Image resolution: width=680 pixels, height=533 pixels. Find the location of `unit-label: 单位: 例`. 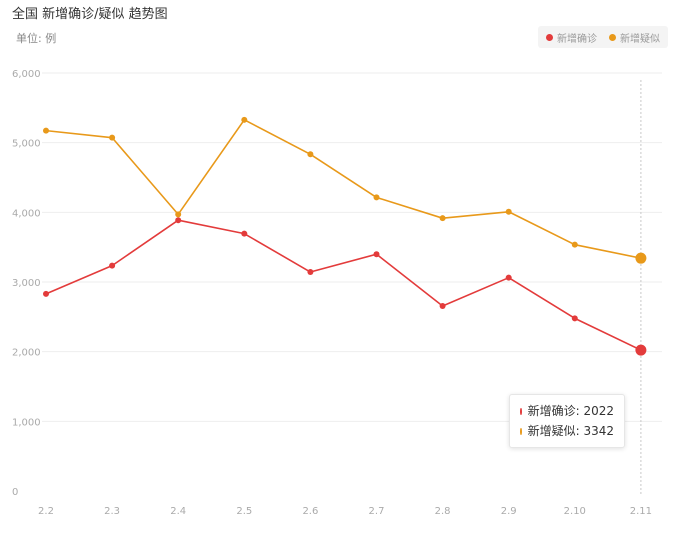

unit-label: 单位: 例 is located at coordinates (36, 38).